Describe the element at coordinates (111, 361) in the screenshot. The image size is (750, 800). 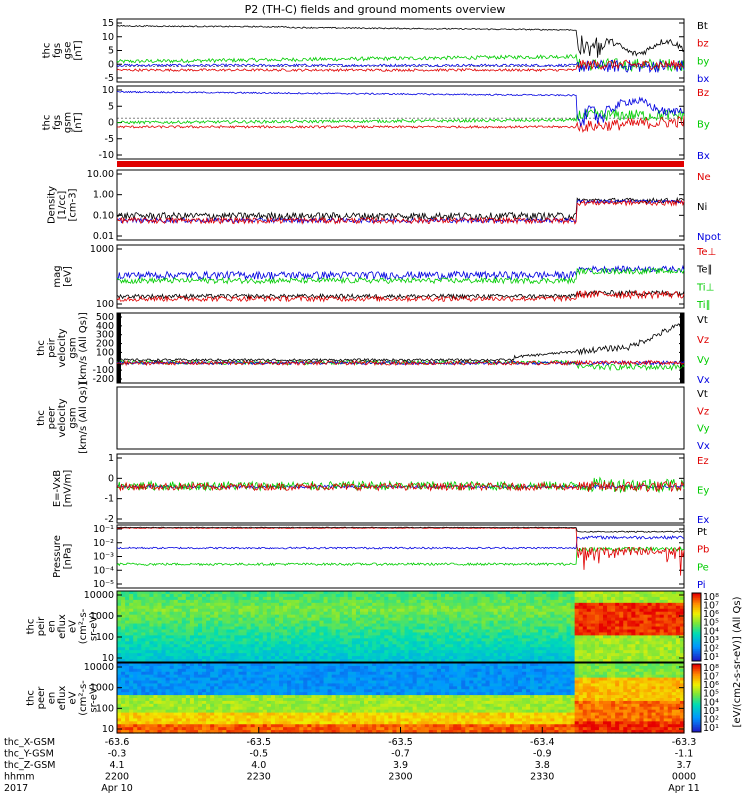
I see `y-tick-label: 0` at that location.